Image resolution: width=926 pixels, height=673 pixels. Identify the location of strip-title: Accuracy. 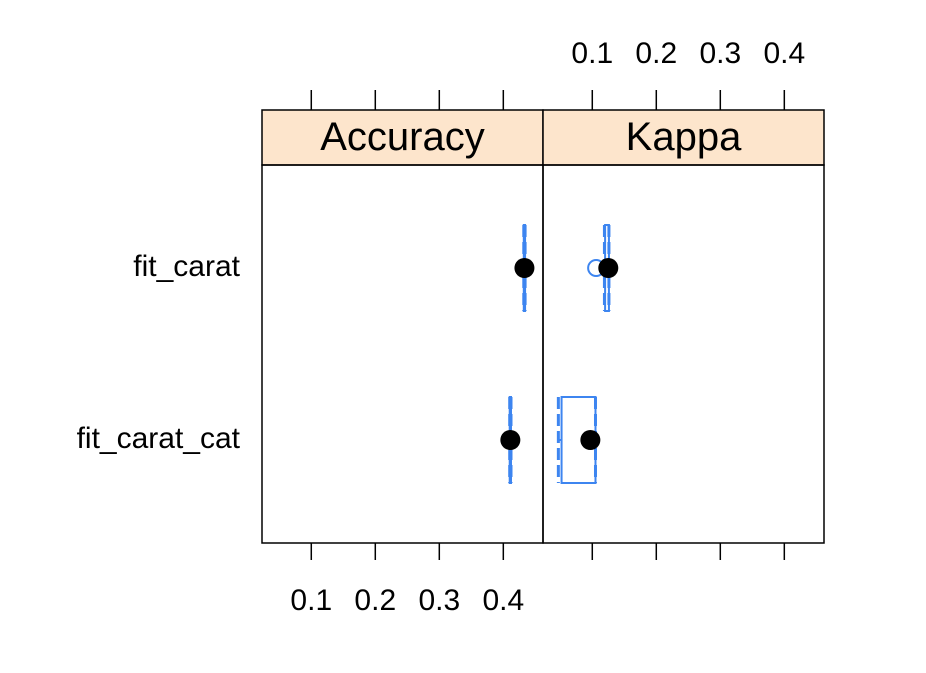
(402, 137).